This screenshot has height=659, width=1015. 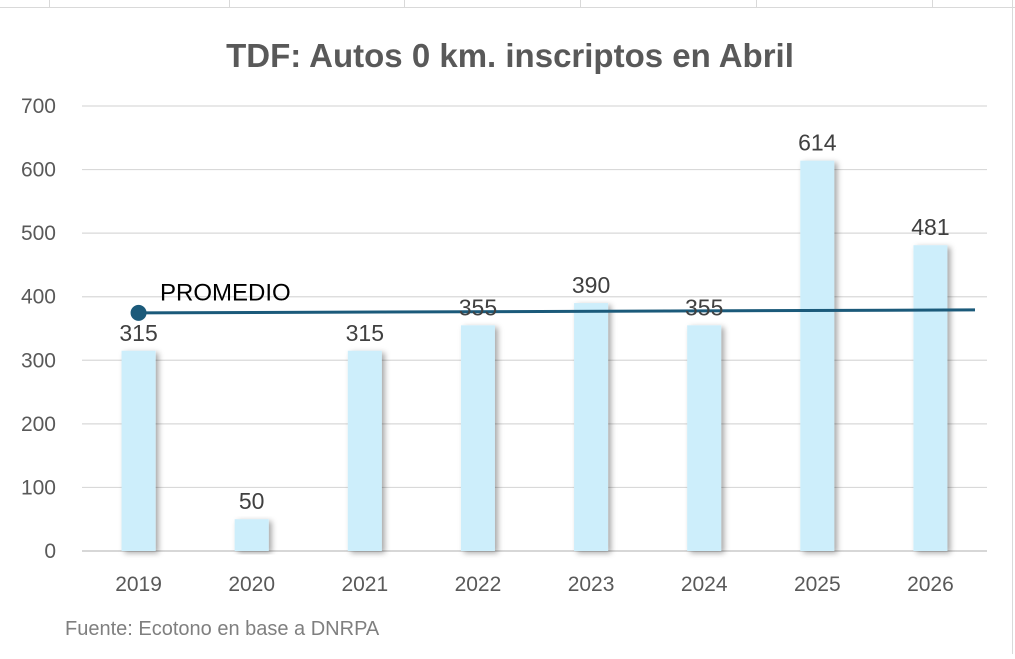 I want to click on y-tick-label: 600, so click(x=38, y=170).